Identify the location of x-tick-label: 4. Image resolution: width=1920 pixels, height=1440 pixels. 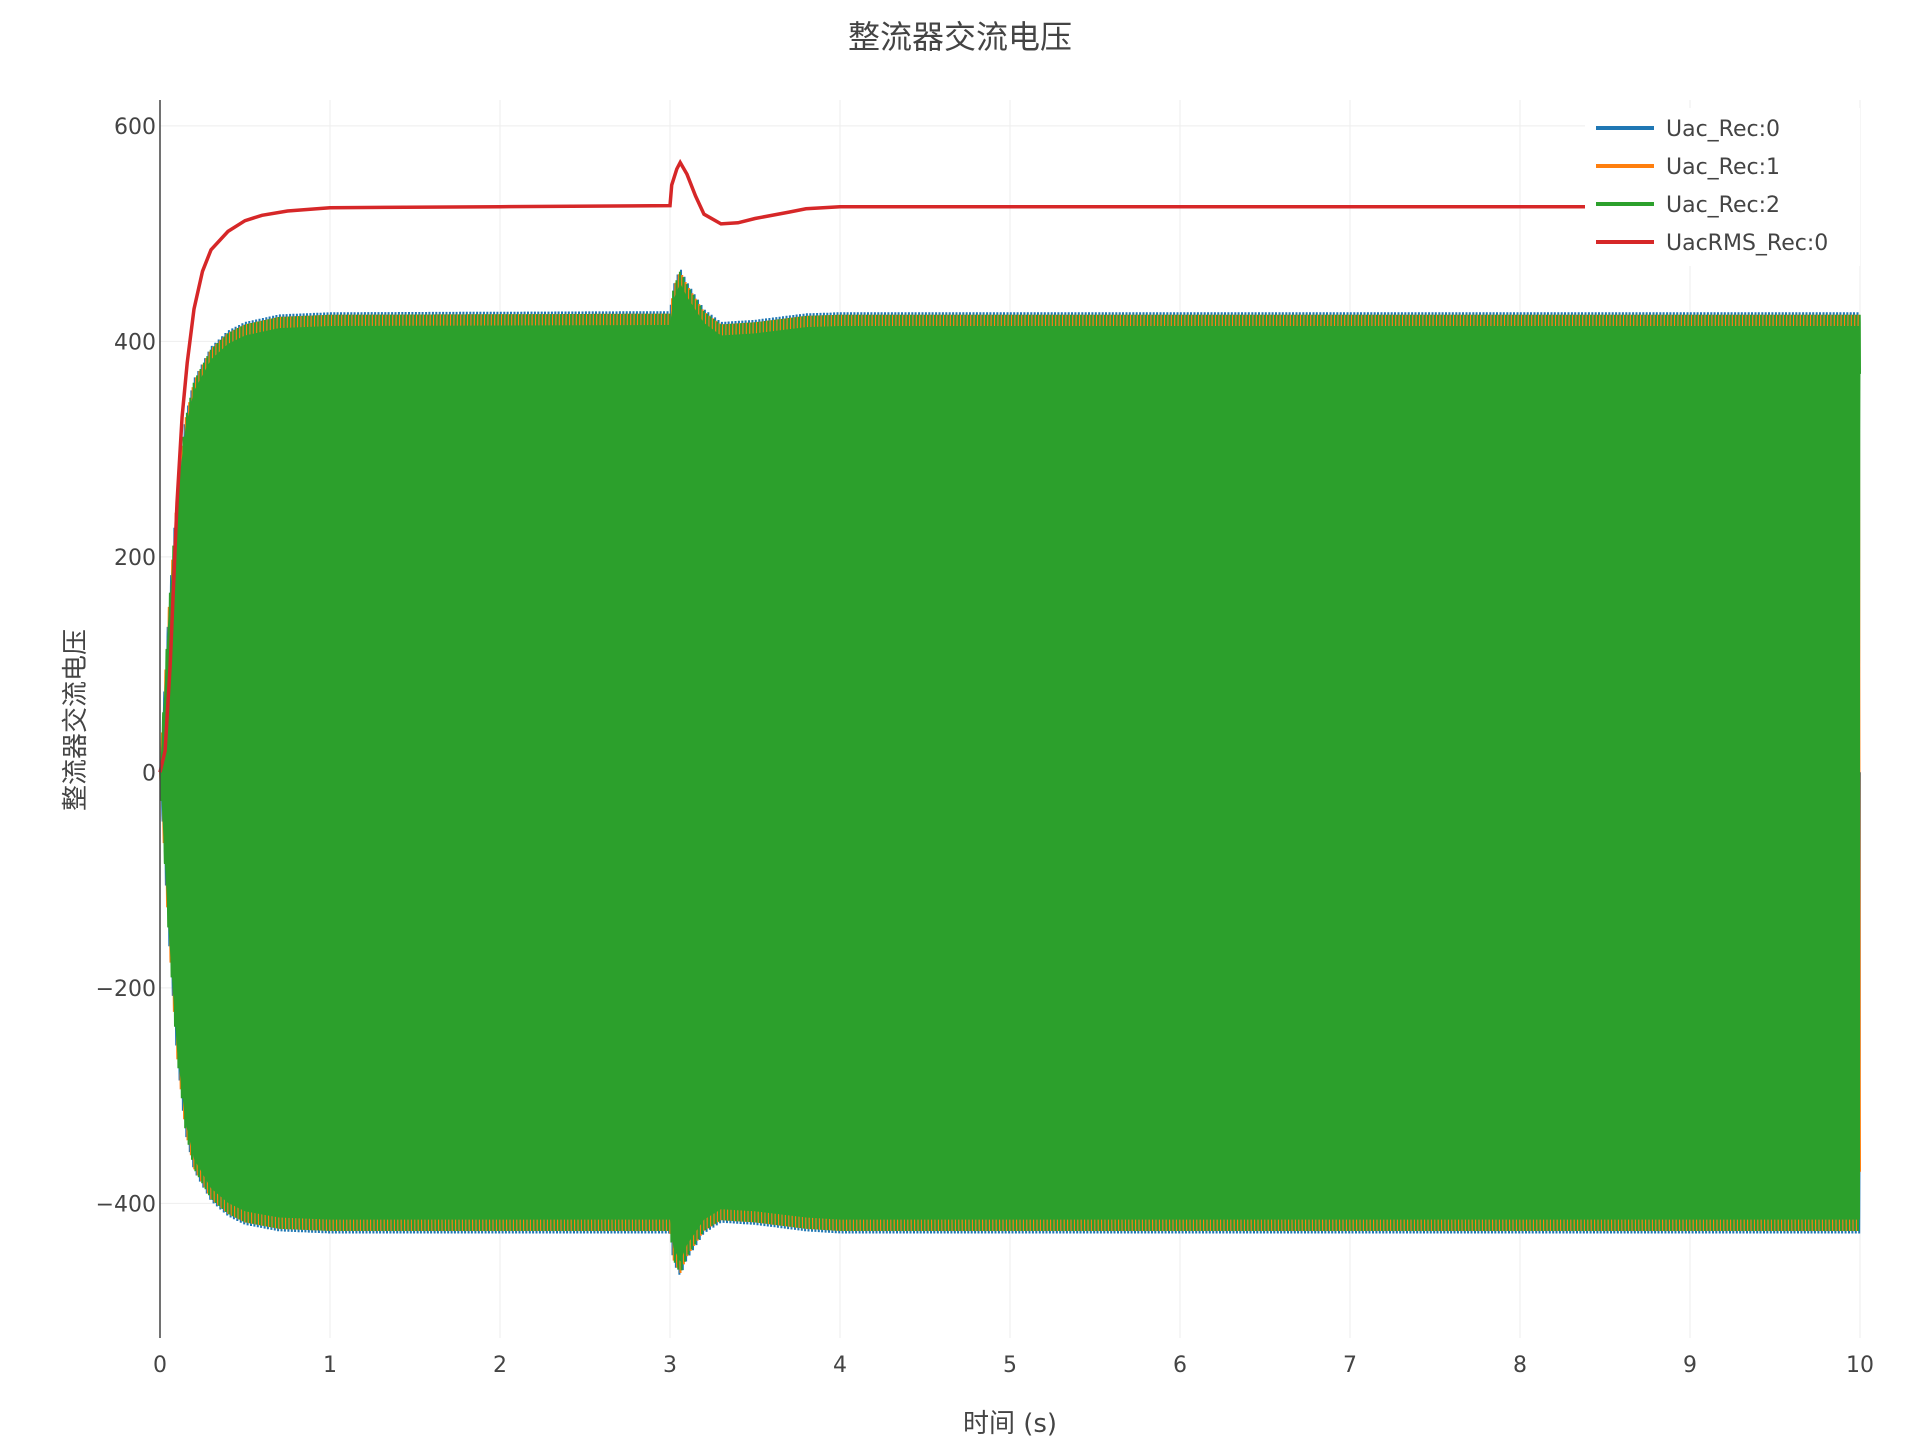
(840, 1365).